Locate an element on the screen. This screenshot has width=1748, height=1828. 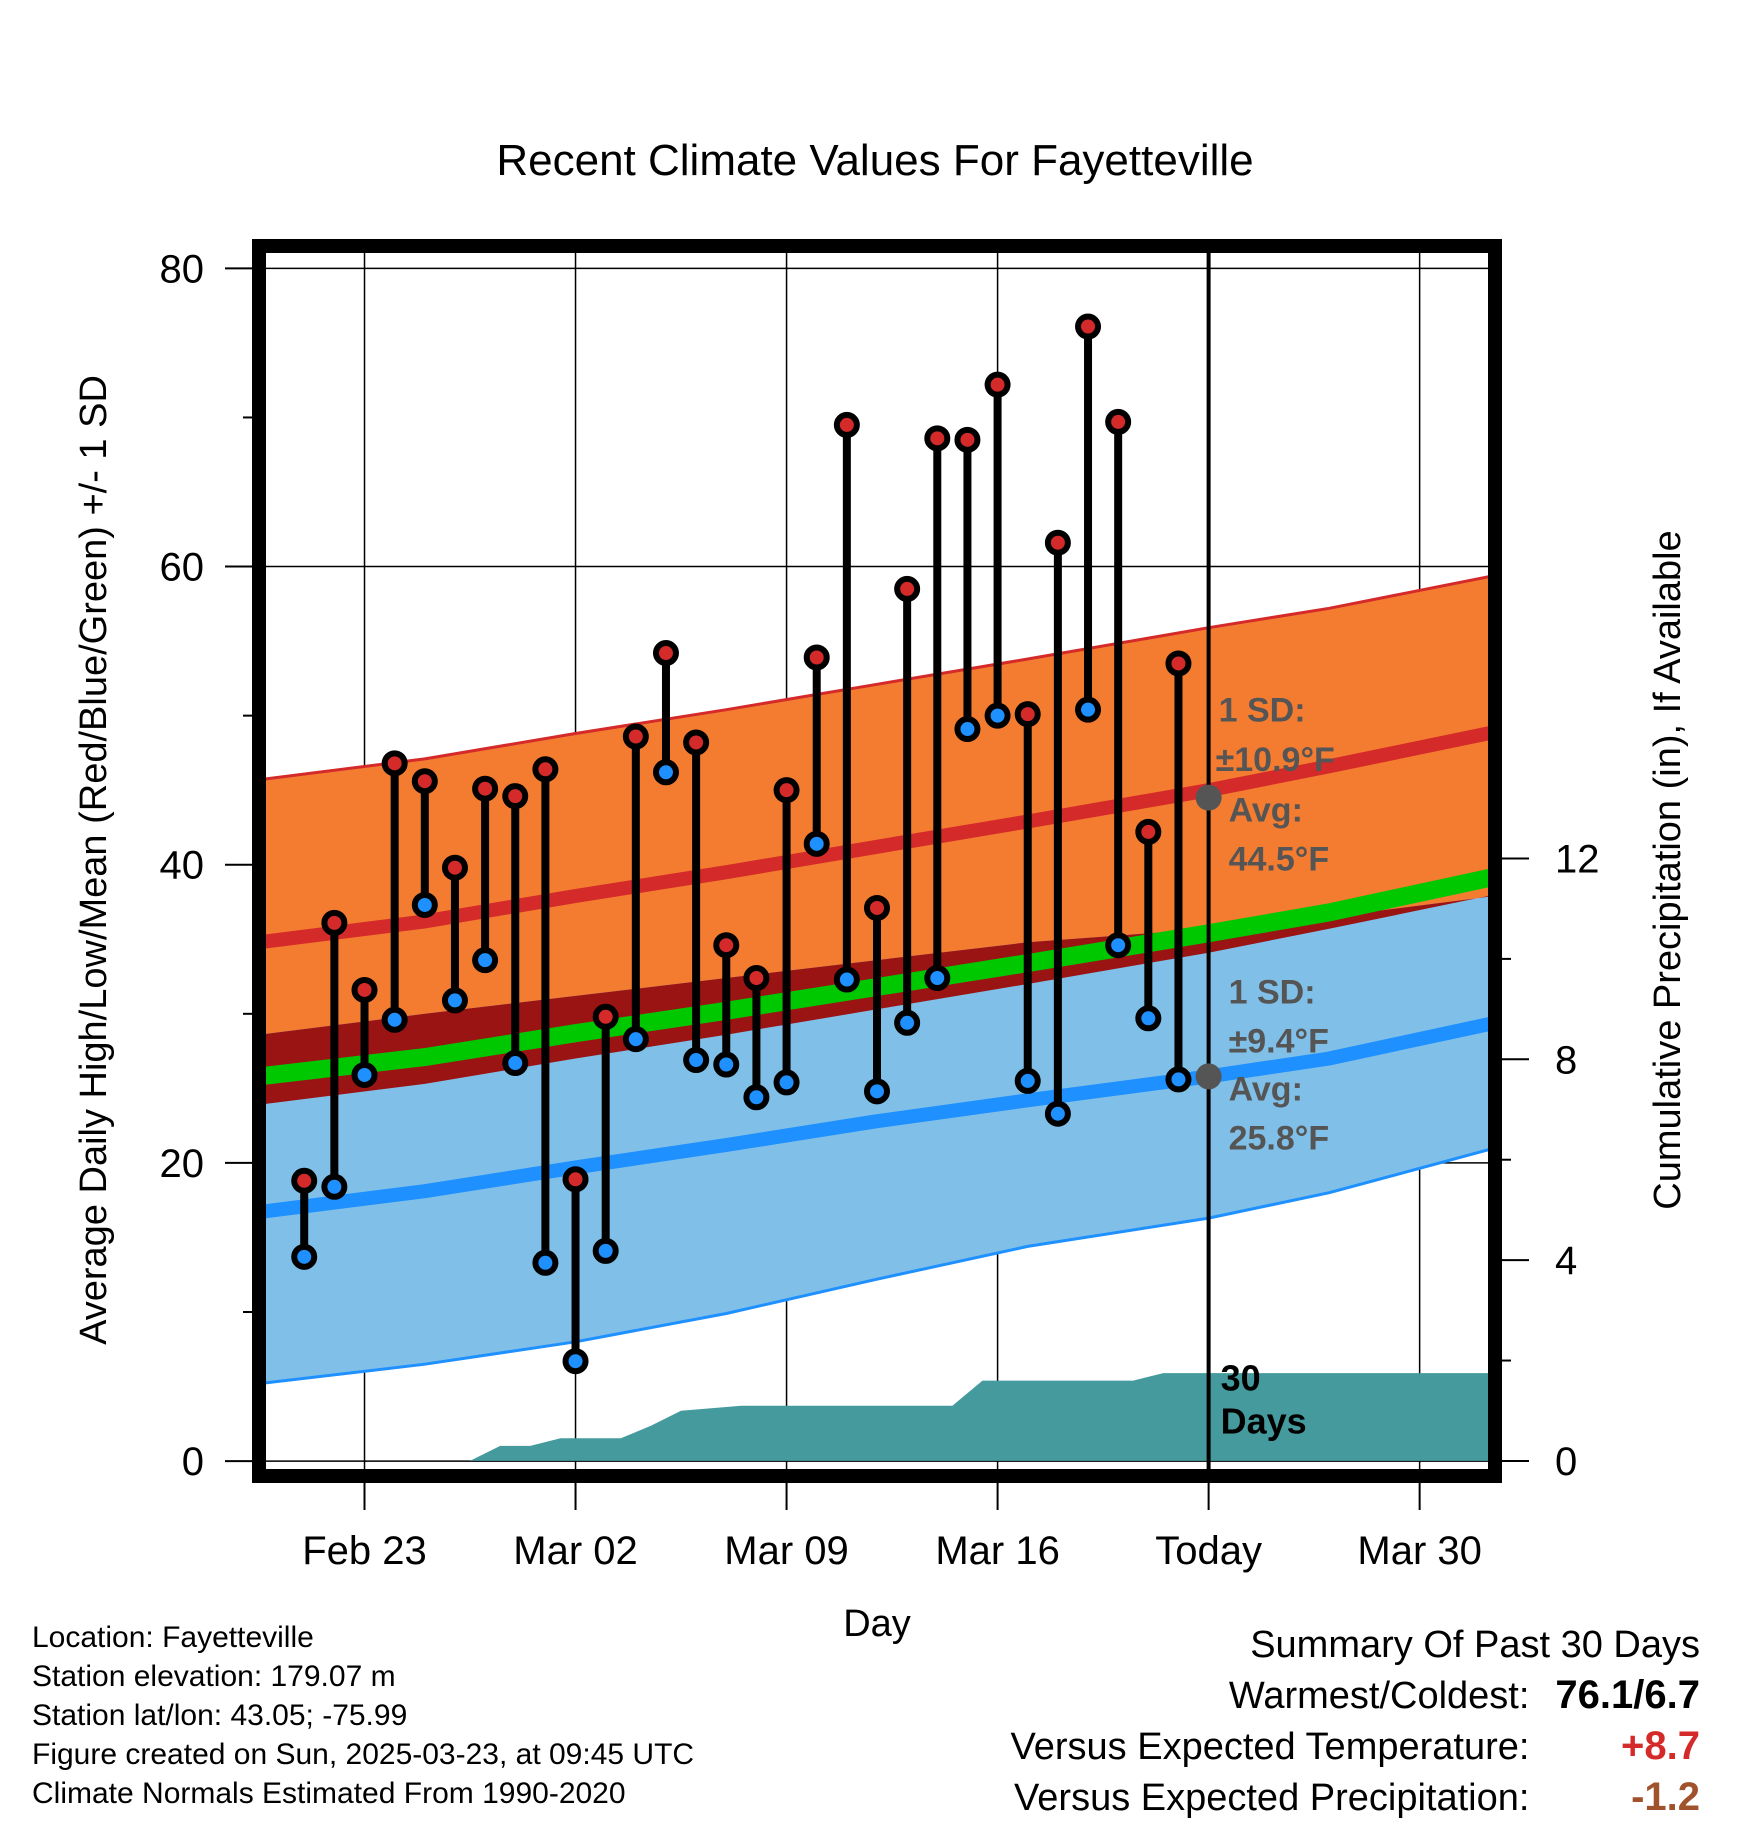
y-tick-label: 20 is located at coordinates (182, 1164).